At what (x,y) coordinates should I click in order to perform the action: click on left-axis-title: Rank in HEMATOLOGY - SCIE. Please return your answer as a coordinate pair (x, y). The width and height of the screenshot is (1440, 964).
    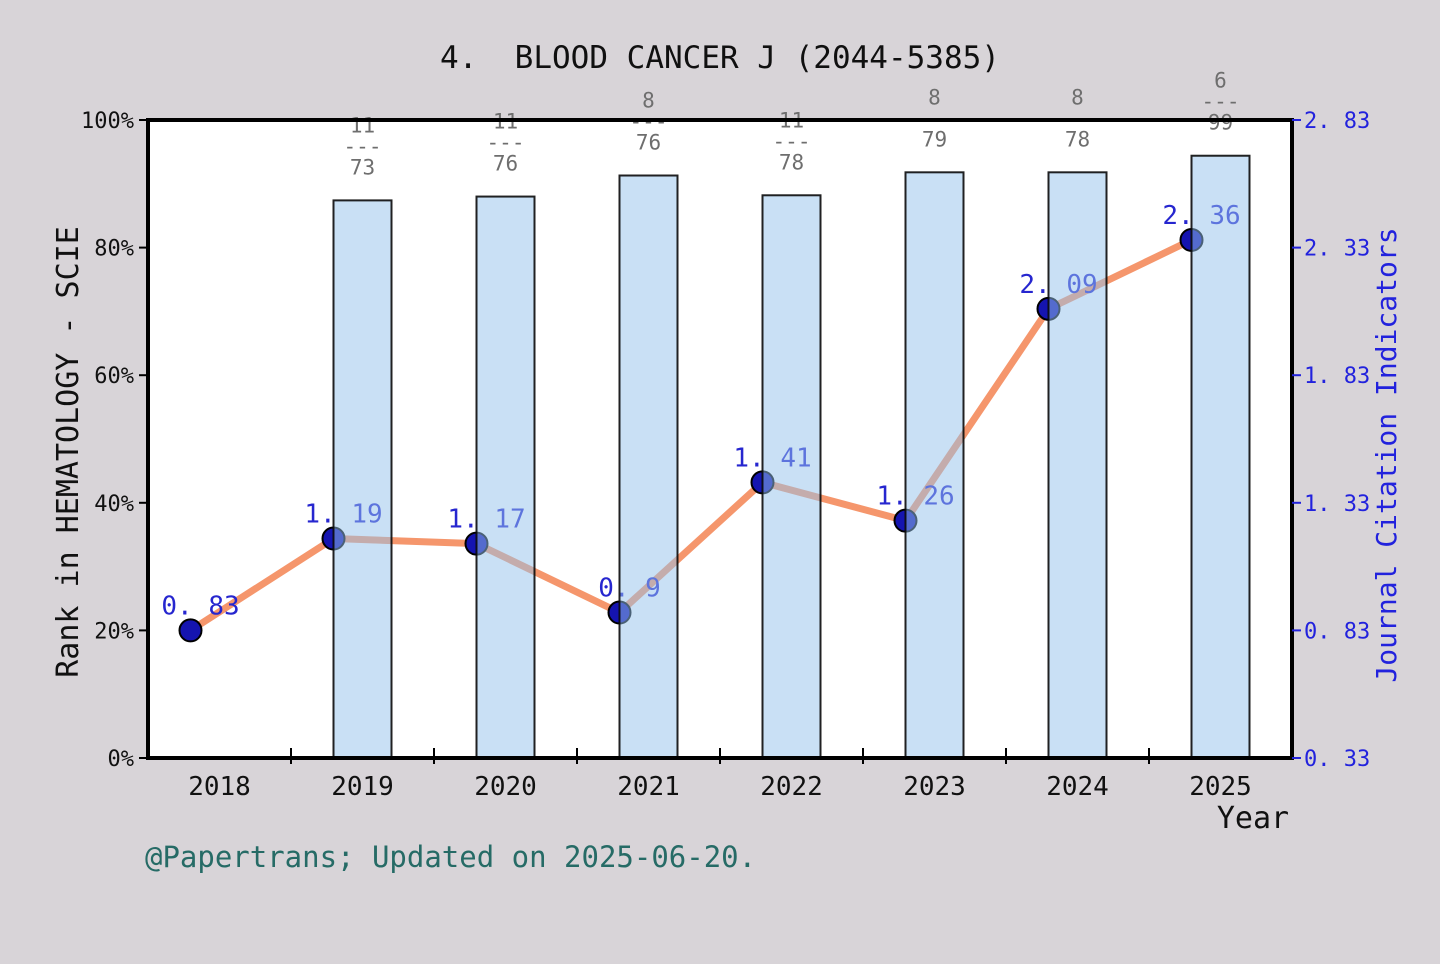
    Looking at the image, I should click on (68, 452).